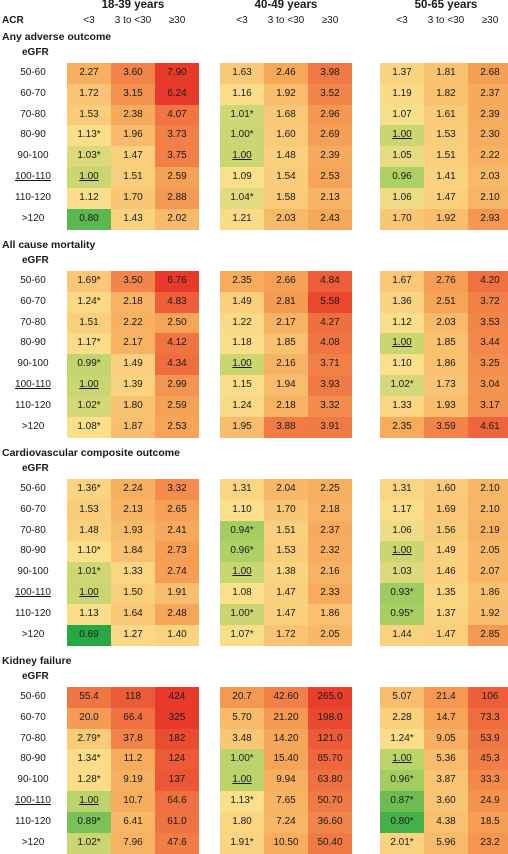  I want to click on heatmap-cell: 3.75, so click(177, 157).